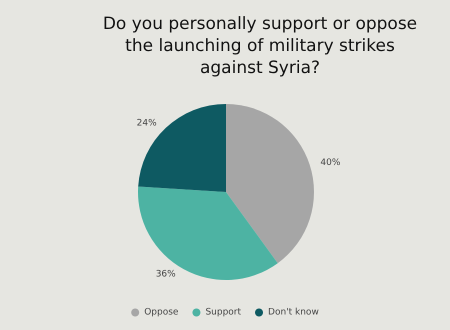  Describe the element at coordinates (330, 163) in the screenshot. I see `data-label: 40%` at that location.